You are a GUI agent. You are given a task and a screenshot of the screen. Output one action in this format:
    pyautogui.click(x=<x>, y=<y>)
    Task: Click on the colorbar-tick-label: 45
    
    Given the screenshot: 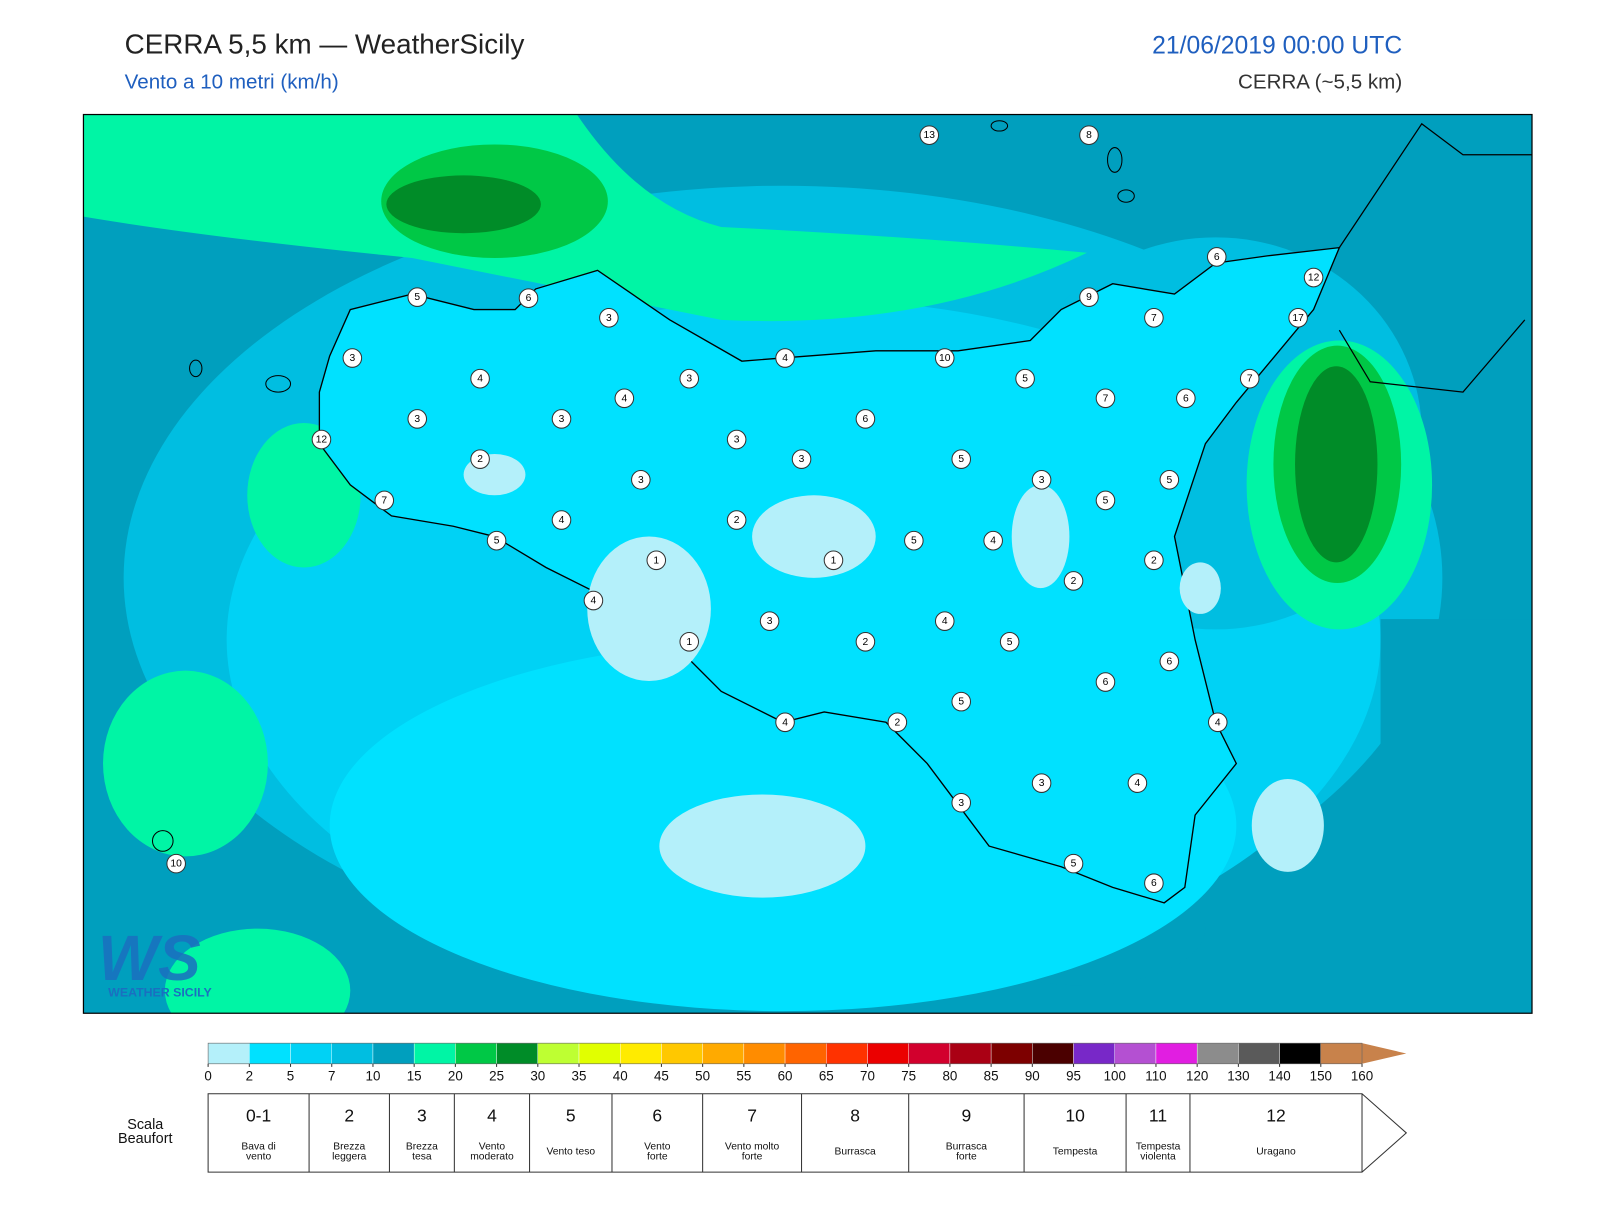 What is the action you would take?
    pyautogui.click(x=661, y=1075)
    